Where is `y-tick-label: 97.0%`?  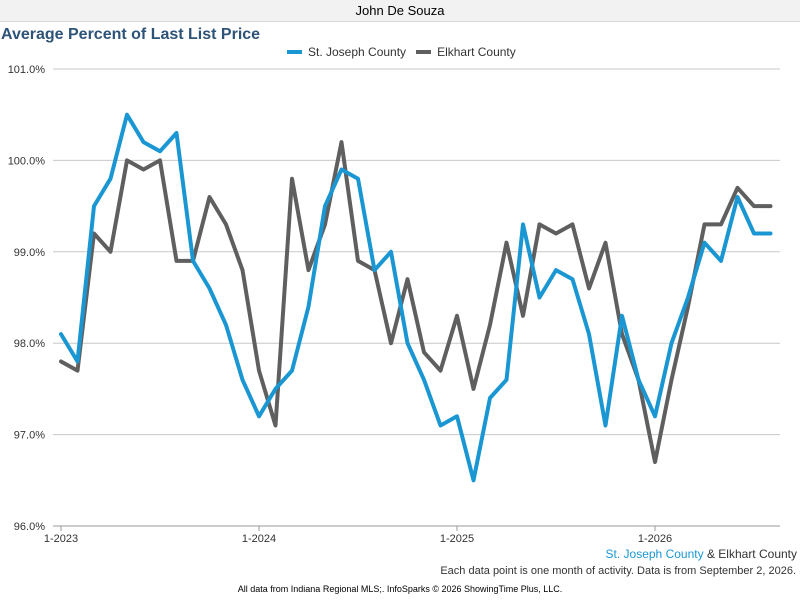
y-tick-label: 97.0% is located at coordinates (29, 436).